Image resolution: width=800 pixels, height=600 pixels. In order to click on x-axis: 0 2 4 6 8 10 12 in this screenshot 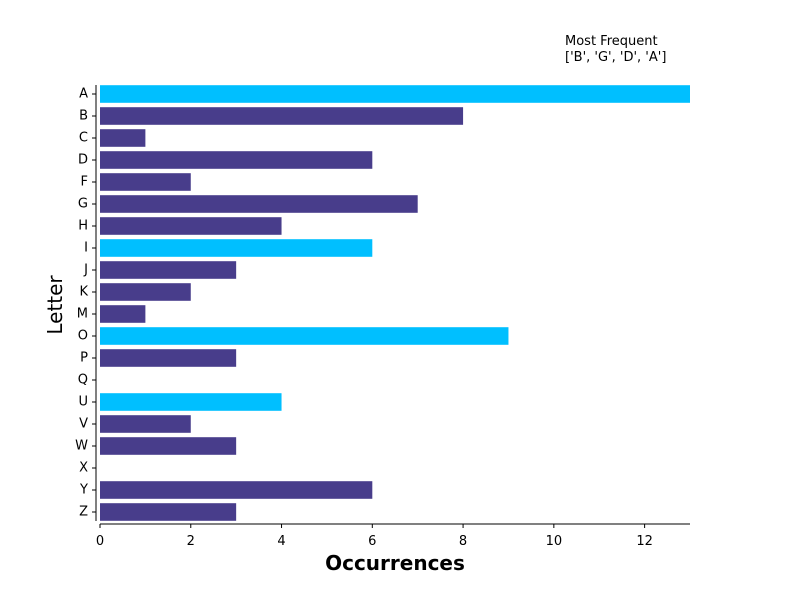, I will do `click(393, 536)`.